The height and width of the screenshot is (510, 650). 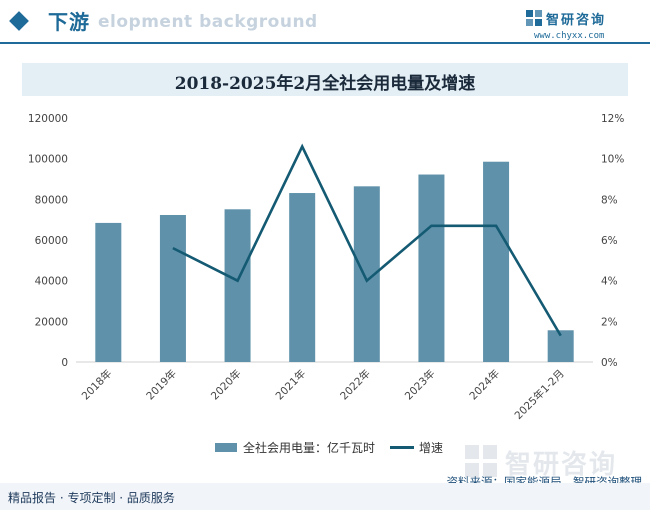 I want to click on y2-tick-label: 10%, so click(x=612, y=160).